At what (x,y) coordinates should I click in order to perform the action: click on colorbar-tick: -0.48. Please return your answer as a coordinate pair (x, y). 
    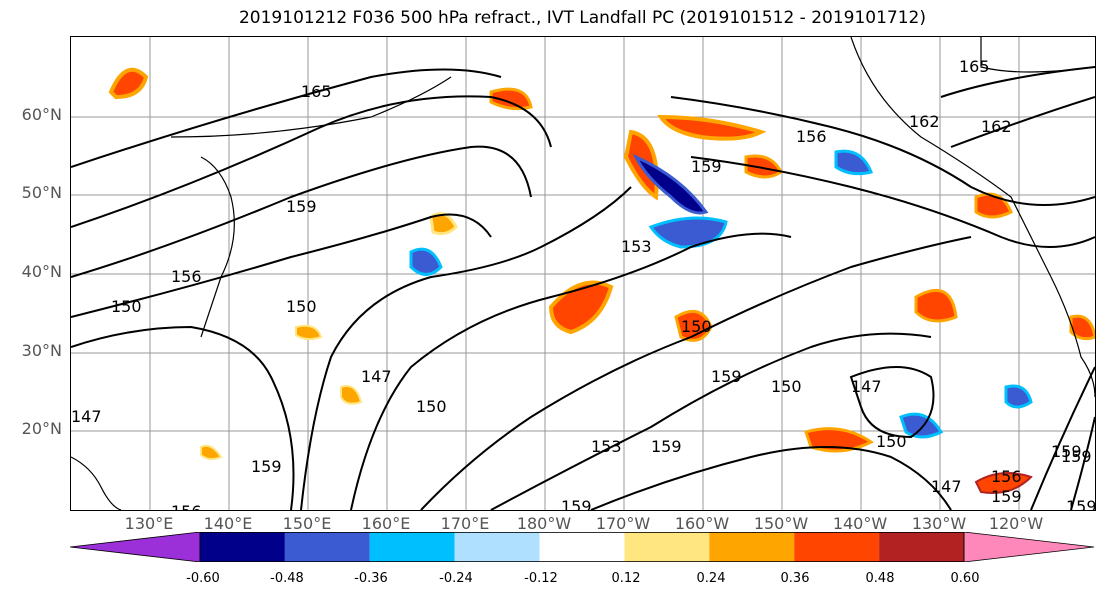
    Looking at the image, I should click on (287, 578).